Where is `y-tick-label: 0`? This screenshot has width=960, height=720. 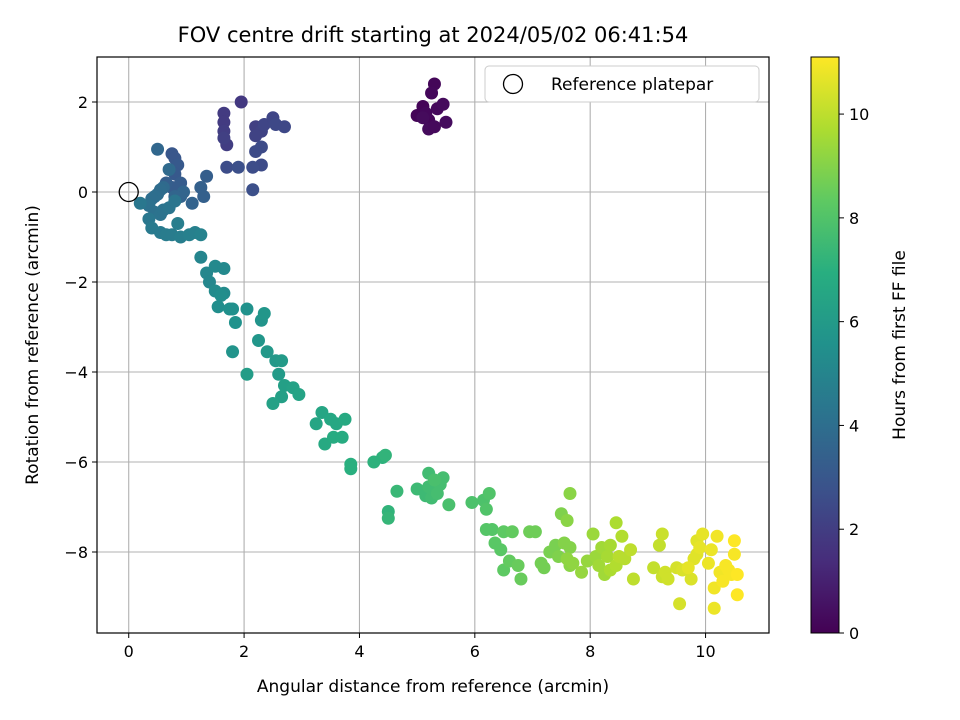 y-tick-label: 0 is located at coordinates (83, 192).